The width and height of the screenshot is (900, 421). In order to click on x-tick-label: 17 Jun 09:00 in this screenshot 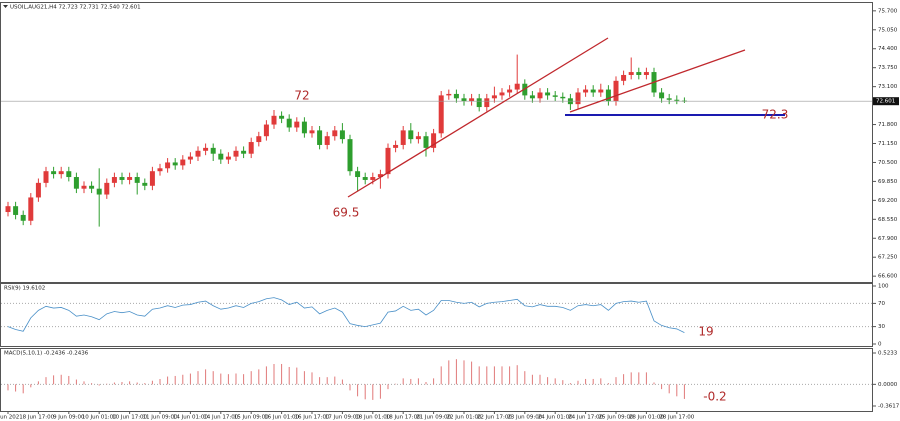, I will do `click(342, 418)`.